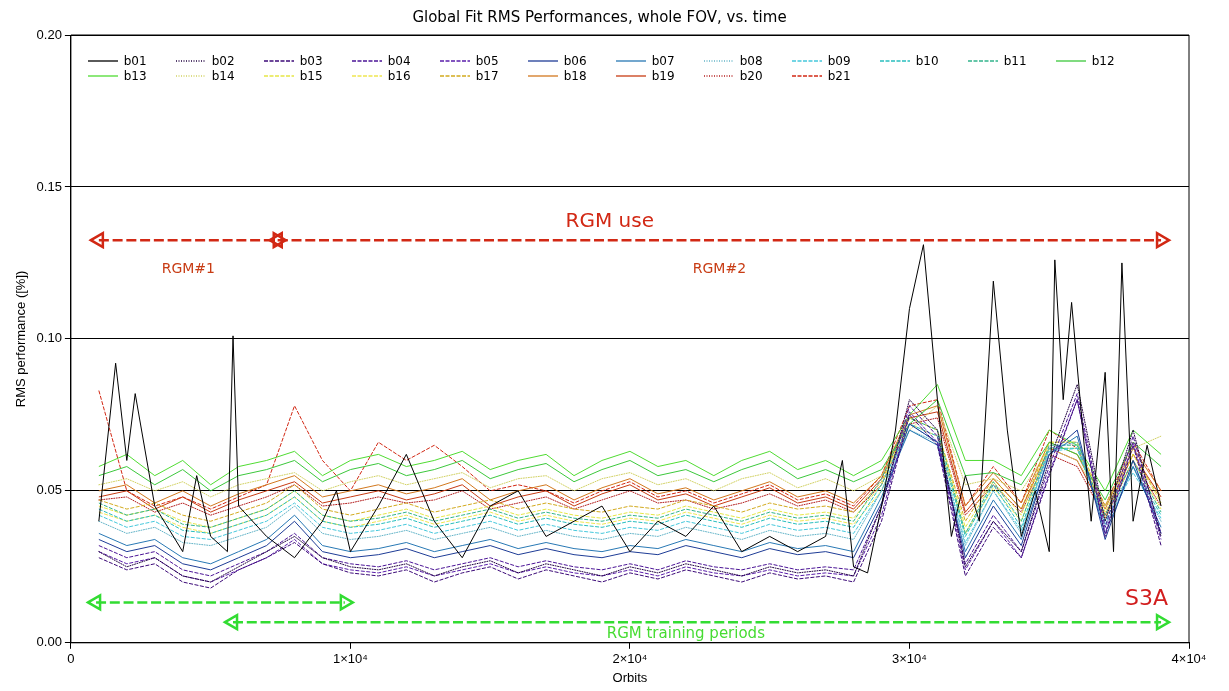  Describe the element at coordinates (663, 75) in the screenshot. I see `legend-label: b19` at that location.